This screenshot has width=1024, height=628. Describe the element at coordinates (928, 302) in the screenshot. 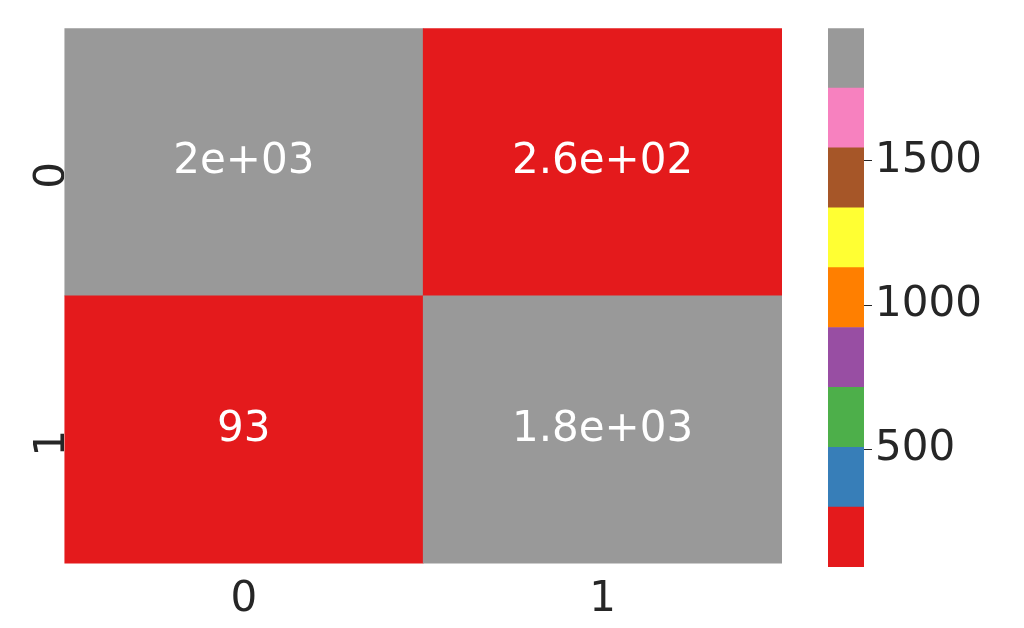

I see `color-bar-label: 1000` at that location.